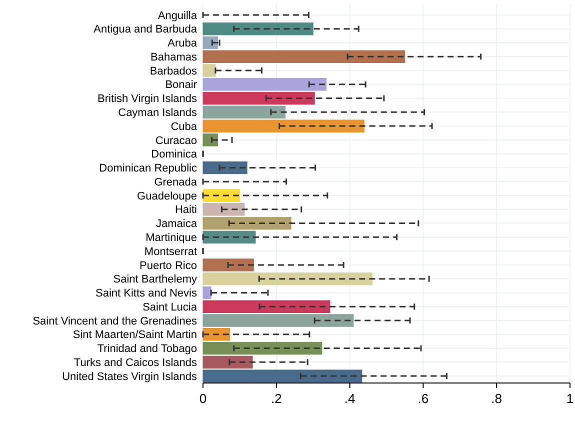  What do you see at coordinates (147, 294) in the screenshot?
I see `y-tick-label: Saint Kitts and Nevis` at bounding box center [147, 294].